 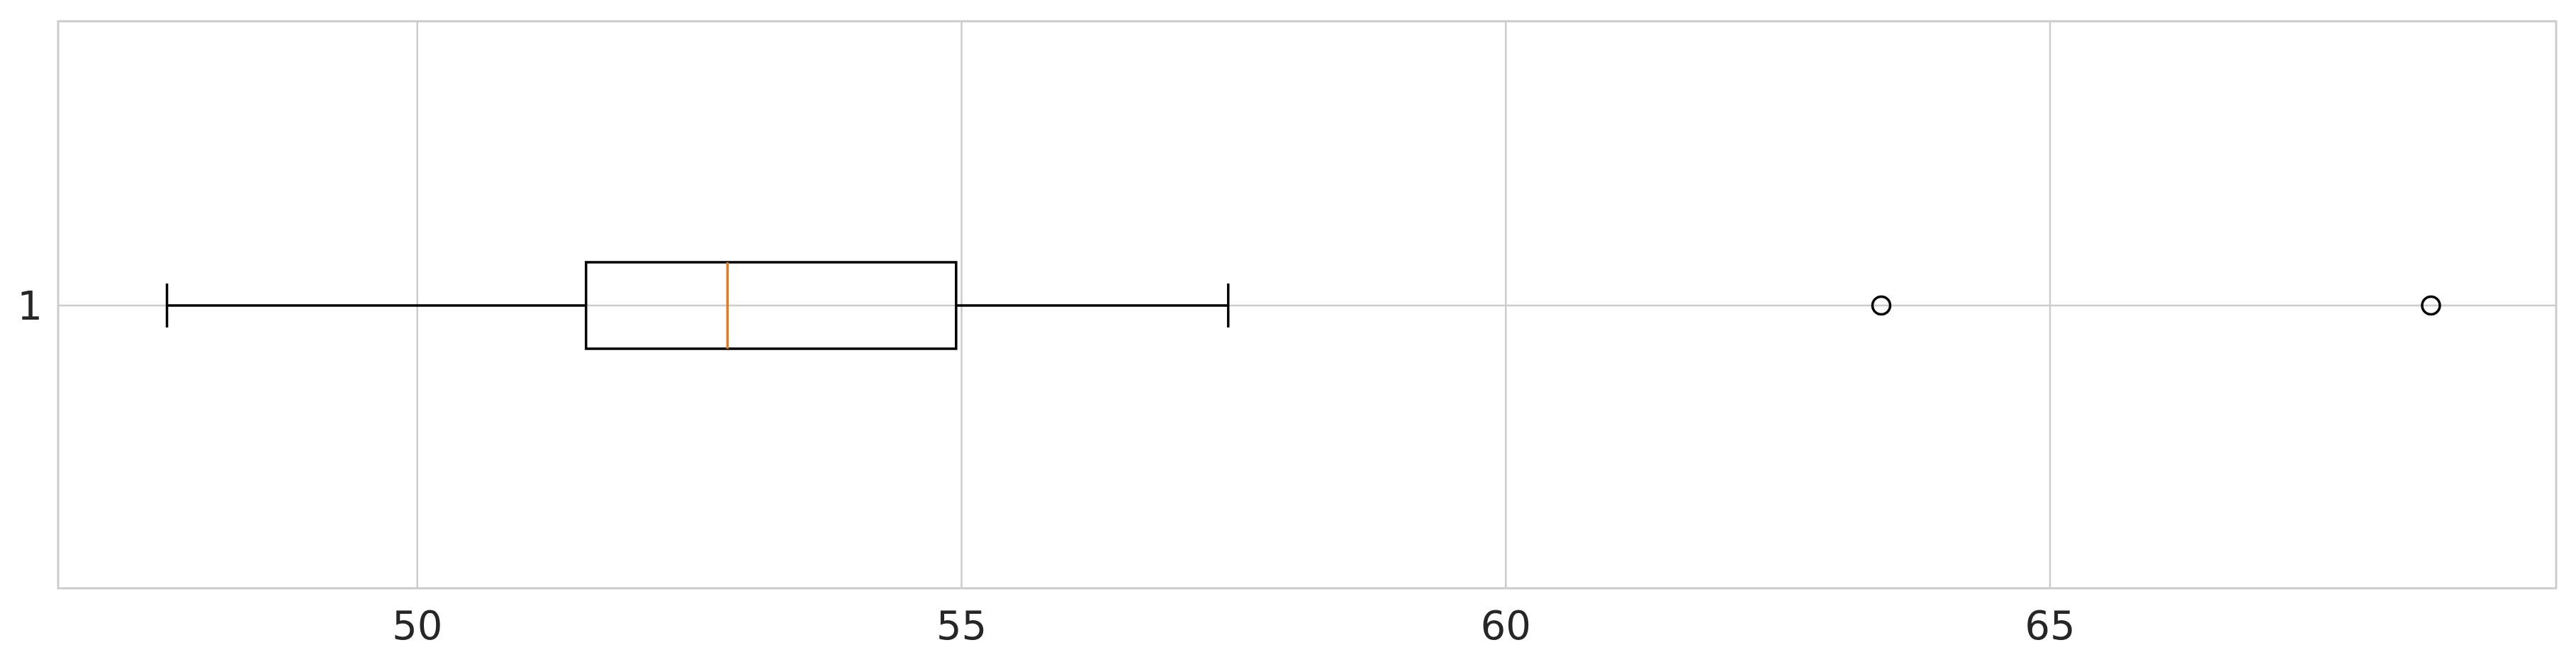 I want to click on x-tick-label: 60, so click(x=1506, y=626).